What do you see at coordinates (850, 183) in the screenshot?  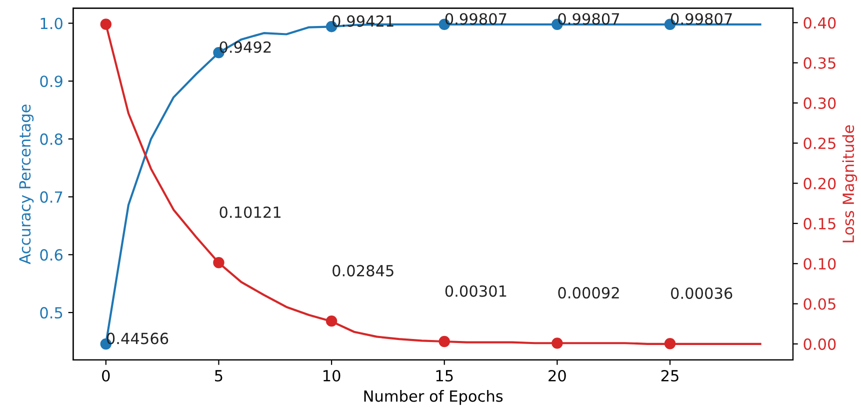 I see `y2-axis-title: Loss Magnitude` at bounding box center [850, 183].